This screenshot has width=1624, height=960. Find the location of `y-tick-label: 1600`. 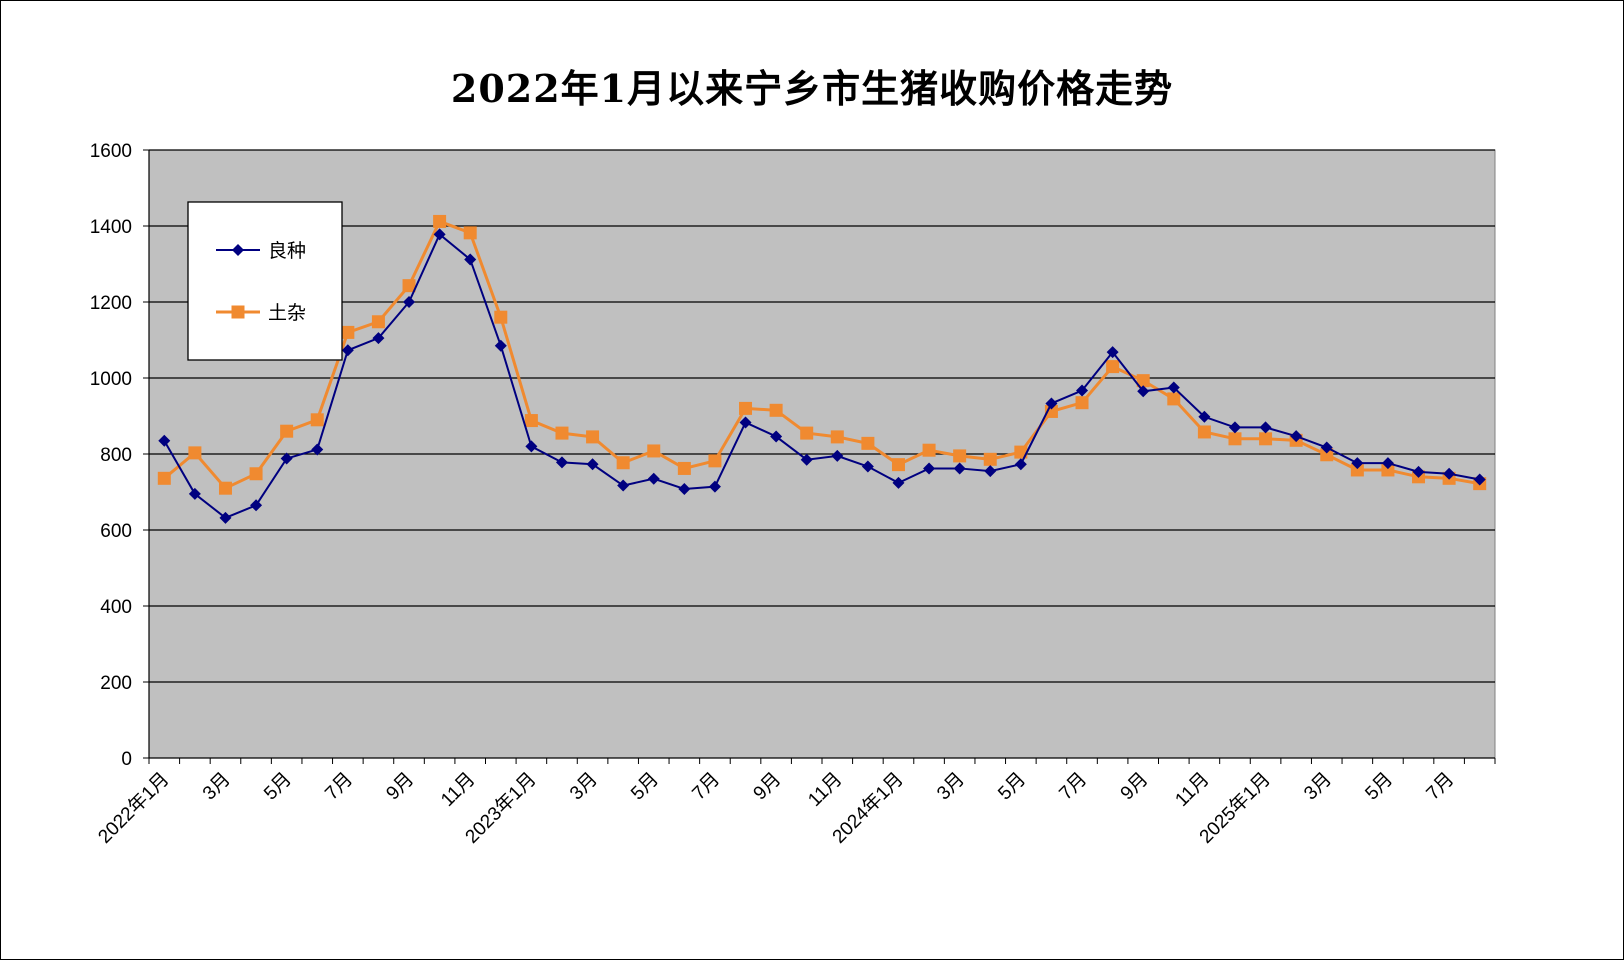

y-tick-label: 1600 is located at coordinates (111, 151).